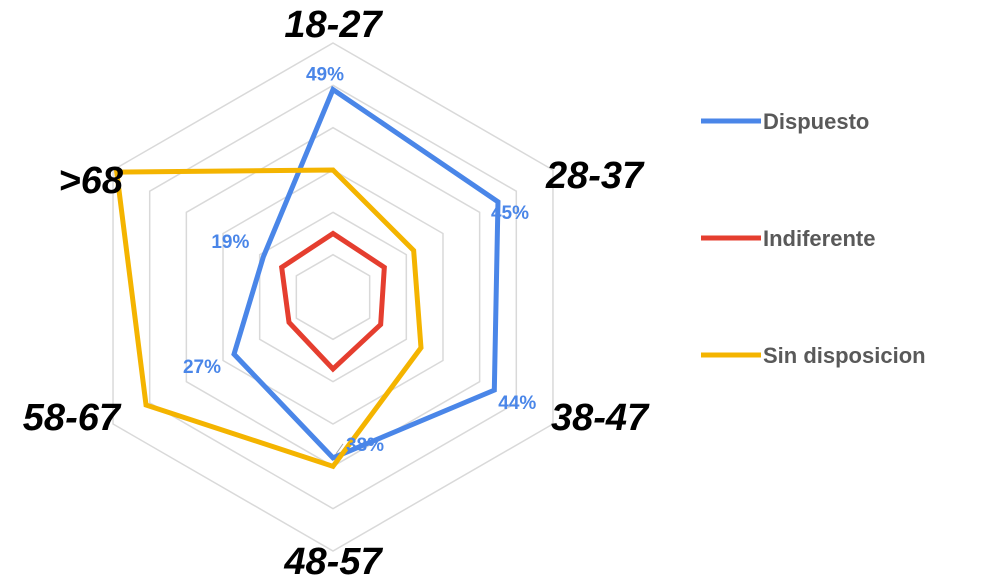 The height and width of the screenshot is (583, 992). What do you see at coordinates (819, 238) in the screenshot?
I see `legend-label: Indiferente` at bounding box center [819, 238].